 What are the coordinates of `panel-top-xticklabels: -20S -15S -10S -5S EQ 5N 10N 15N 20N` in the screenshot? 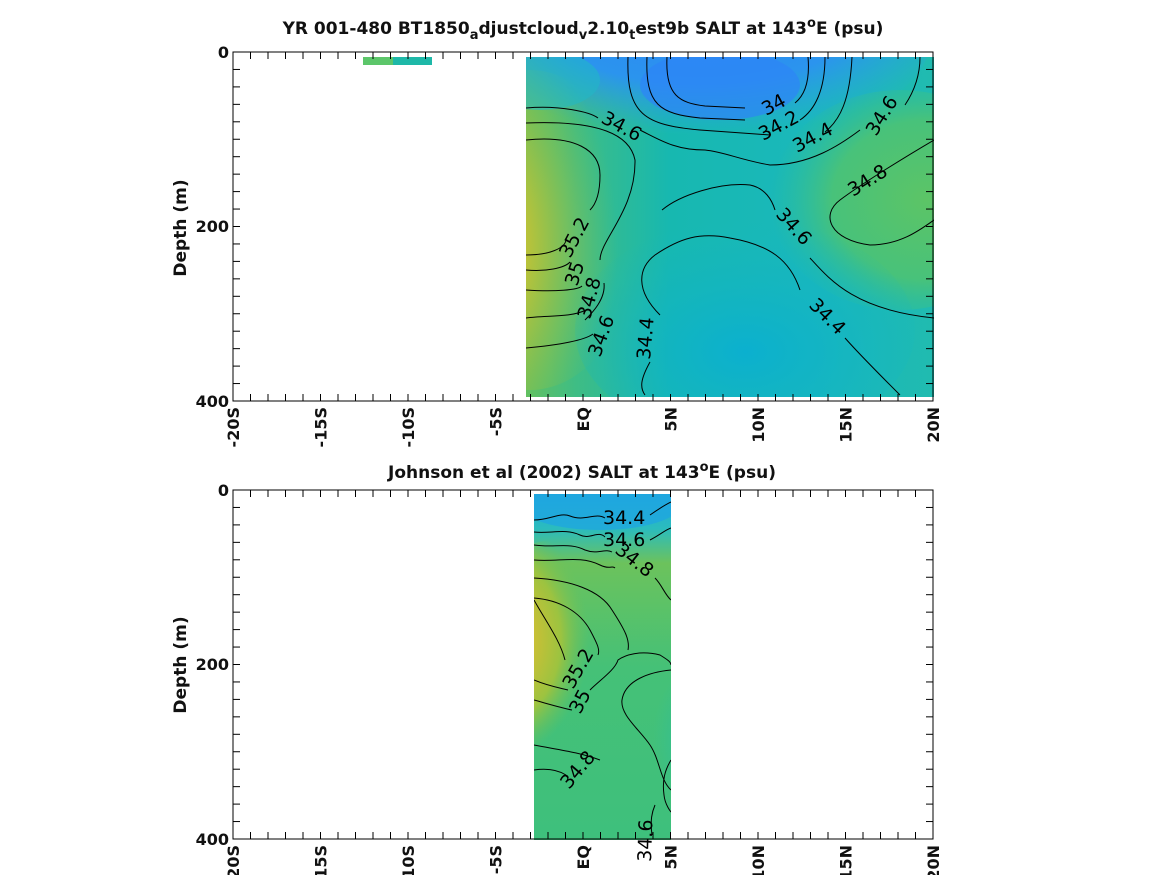 It's located at (583, 427).